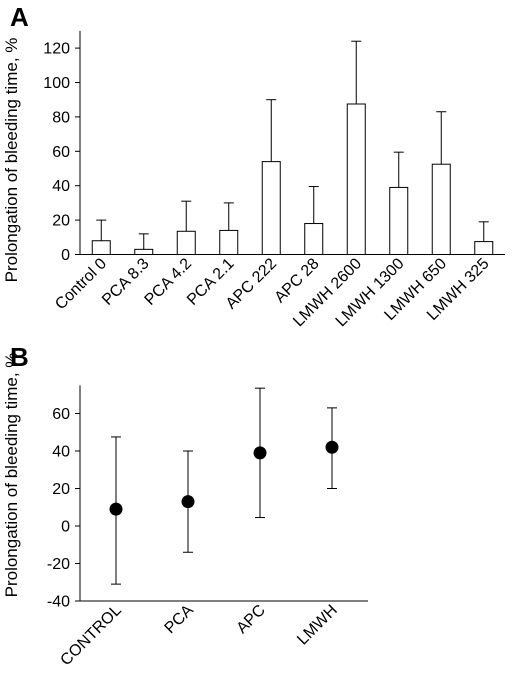 The height and width of the screenshot is (683, 520). Describe the element at coordinates (19, 17) in the screenshot. I see `panel-a-letter: A` at that location.